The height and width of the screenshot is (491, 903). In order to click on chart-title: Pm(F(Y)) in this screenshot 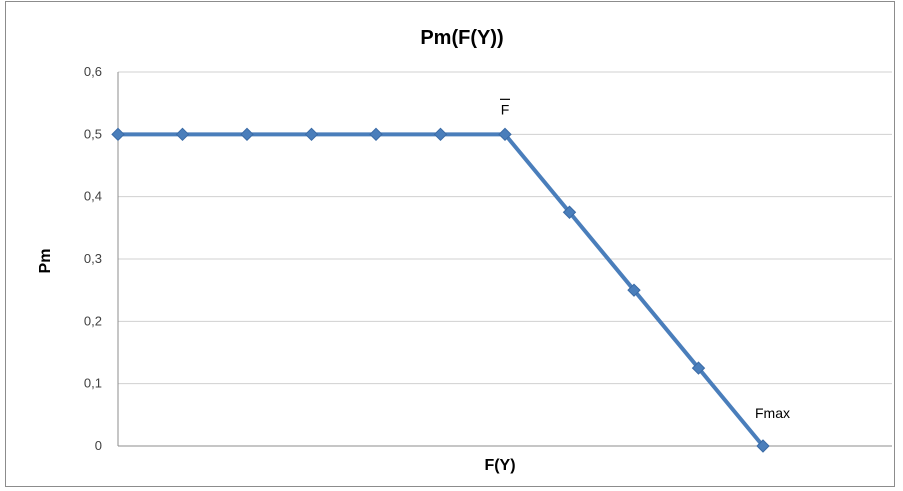, I will do `click(461, 38)`.